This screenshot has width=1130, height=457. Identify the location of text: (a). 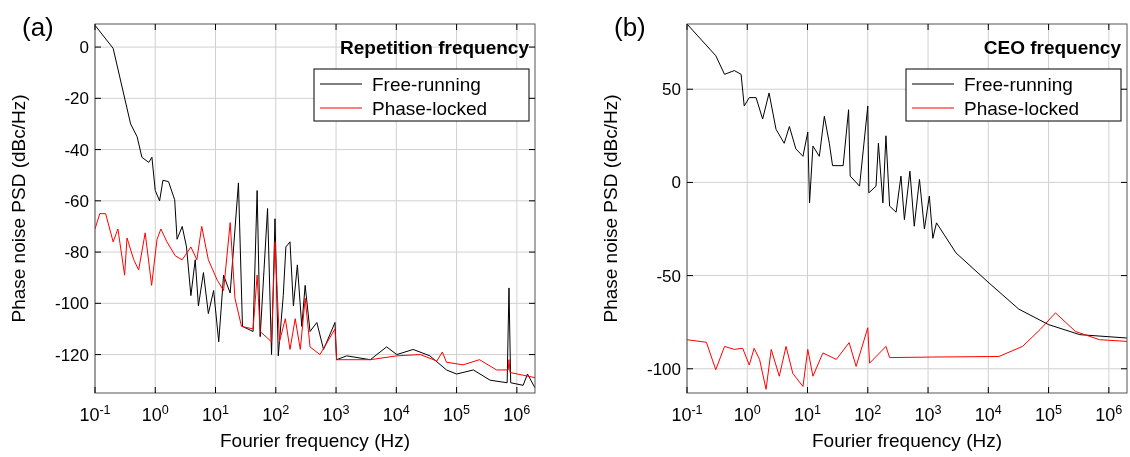
(38, 27).